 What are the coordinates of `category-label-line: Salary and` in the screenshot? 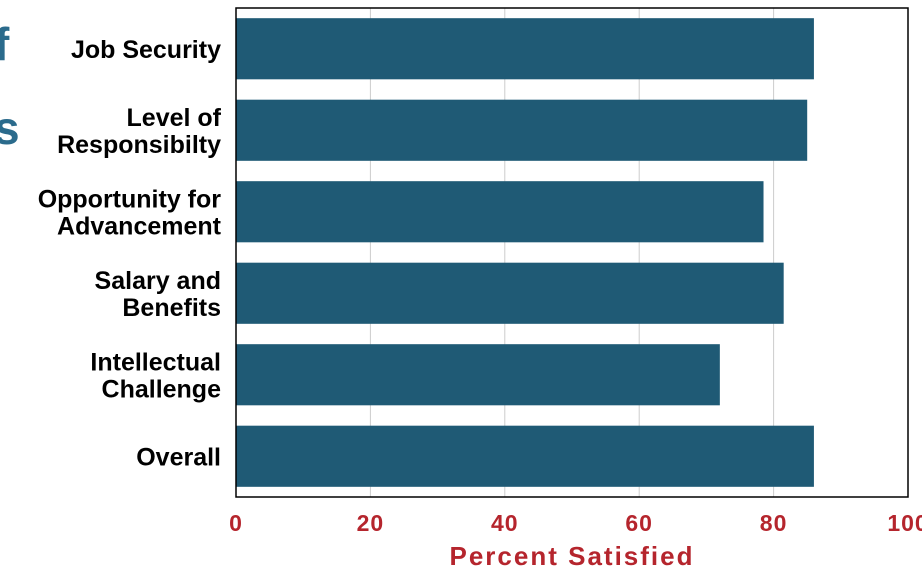 It's located at (158, 281).